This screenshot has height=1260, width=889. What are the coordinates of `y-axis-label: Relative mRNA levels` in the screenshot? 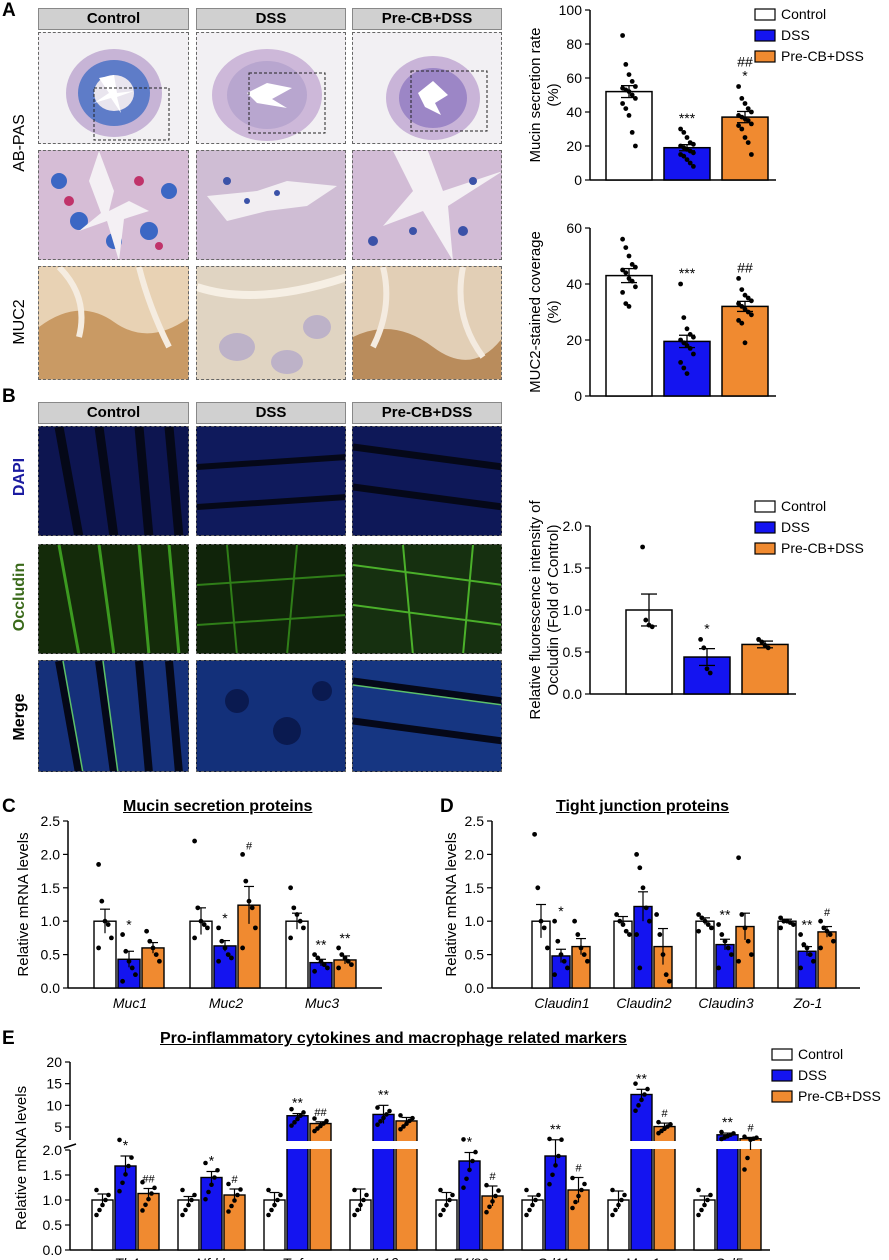 It's located at (23, 904).